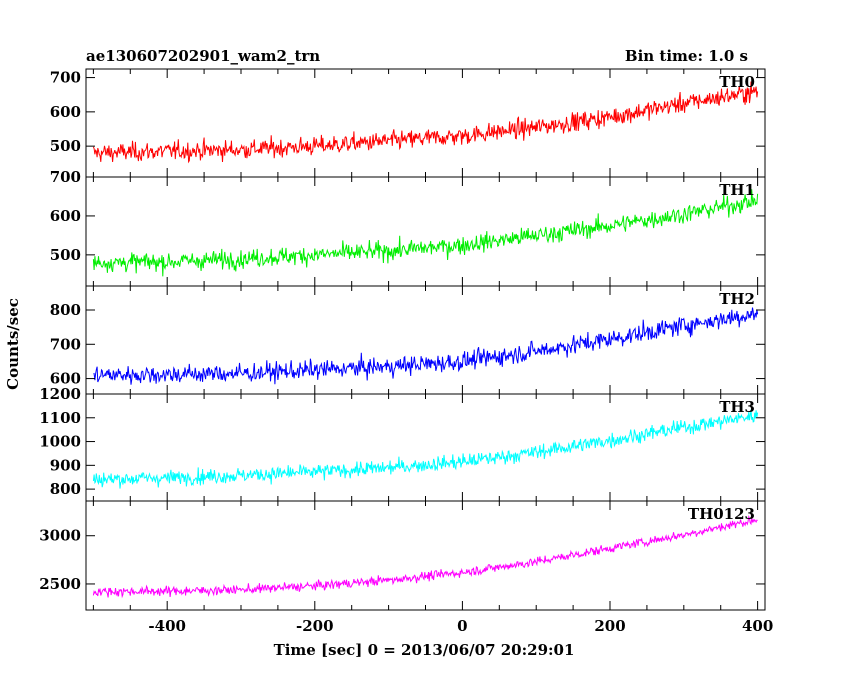 This screenshot has width=850, height=680. I want to click on panel-th3: 800 900 1000 1100 1200 TH3, so click(402, 443).